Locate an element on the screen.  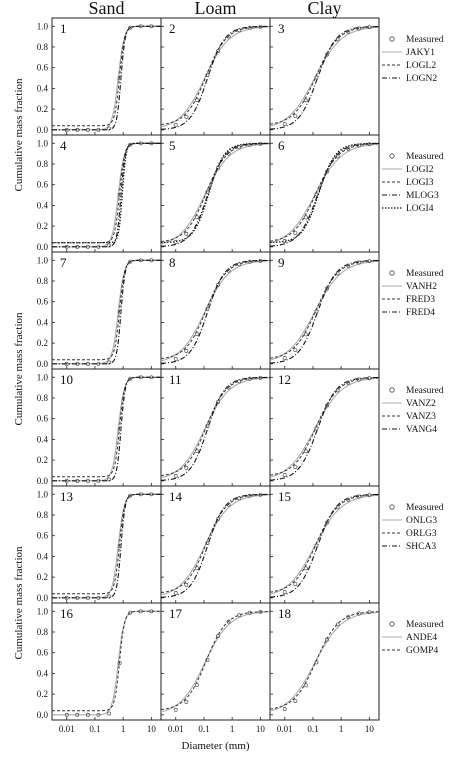
legend-label: VANZ3 is located at coordinates (421, 417).